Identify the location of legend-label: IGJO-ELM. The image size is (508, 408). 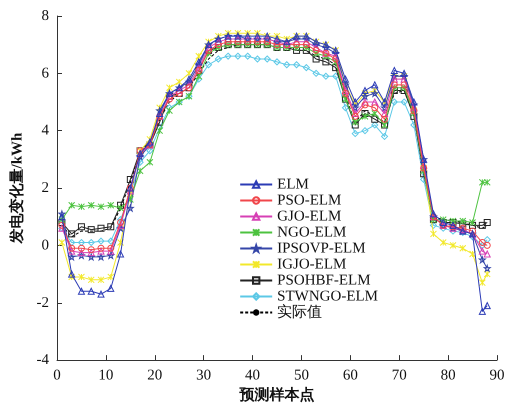
(311, 264).